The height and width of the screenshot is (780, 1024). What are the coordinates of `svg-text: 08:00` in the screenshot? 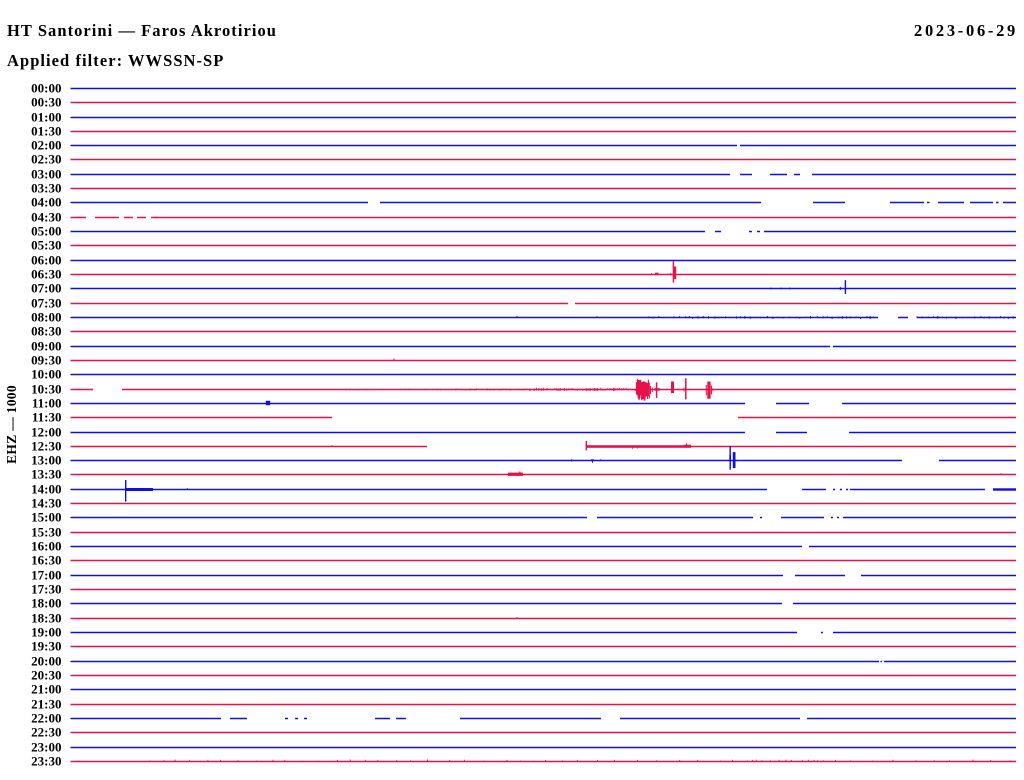 It's located at (46, 316).